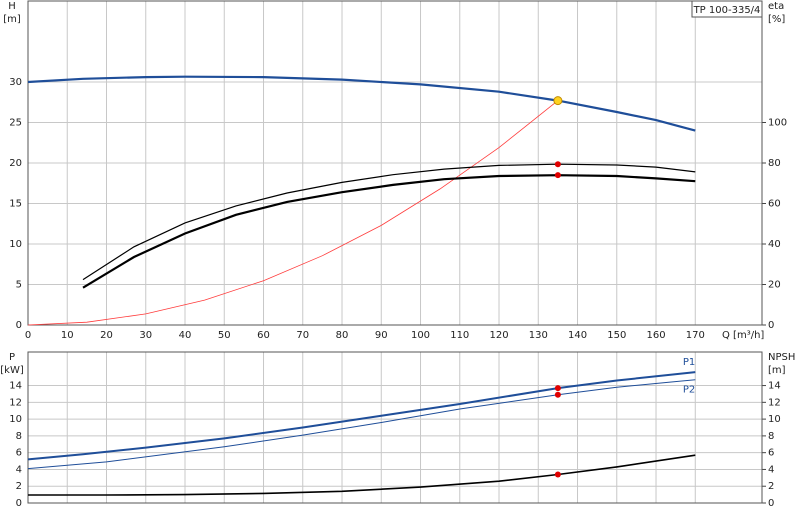 The height and width of the screenshot is (524, 800). What do you see at coordinates (15, 204) in the screenshot?
I see `y-tick-label: 15` at bounding box center [15, 204].